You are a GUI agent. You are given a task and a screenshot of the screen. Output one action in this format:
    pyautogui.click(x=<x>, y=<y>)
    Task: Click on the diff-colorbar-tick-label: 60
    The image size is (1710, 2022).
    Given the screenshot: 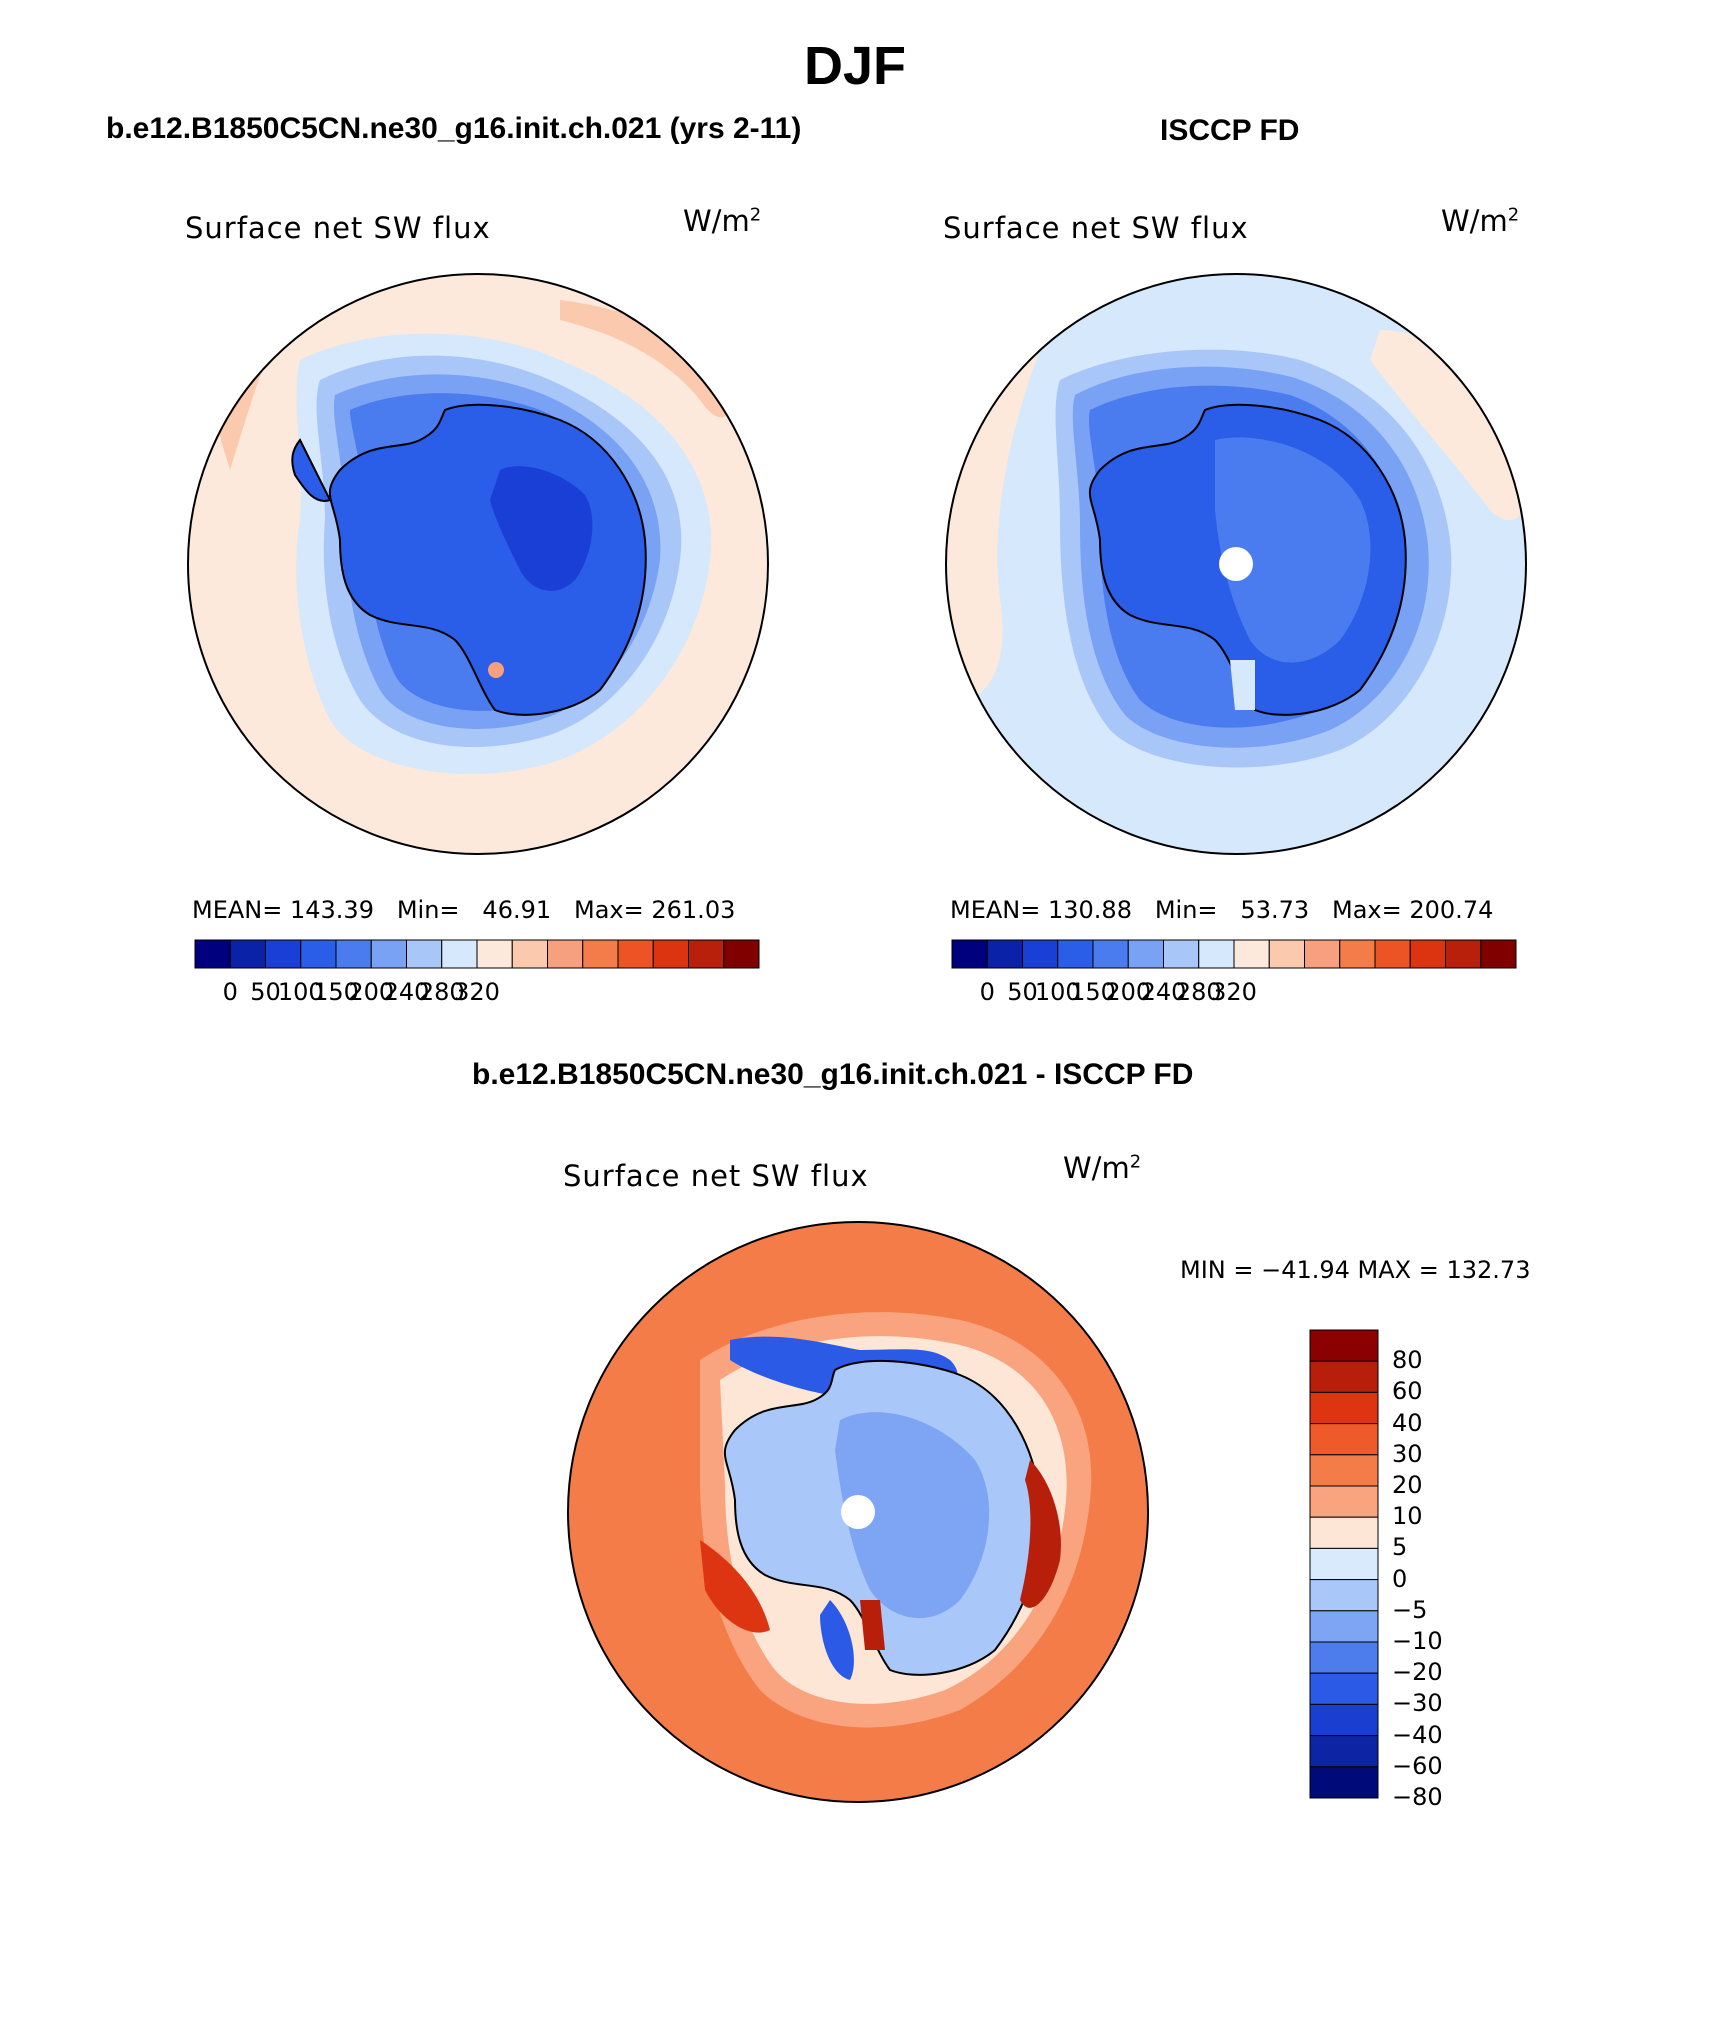 What is the action you would take?
    pyautogui.click(x=1407, y=1391)
    